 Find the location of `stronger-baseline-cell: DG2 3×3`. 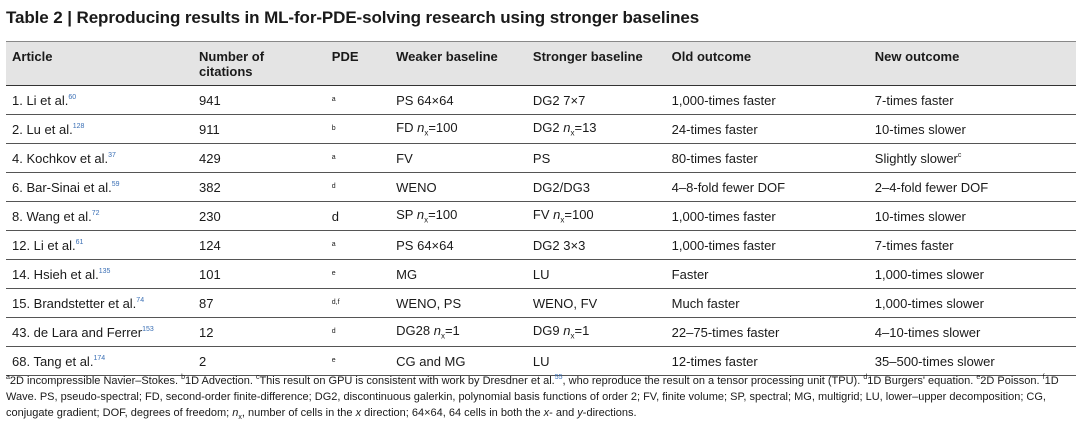

stronger-baseline-cell: DG2 3×3 is located at coordinates (596, 245).